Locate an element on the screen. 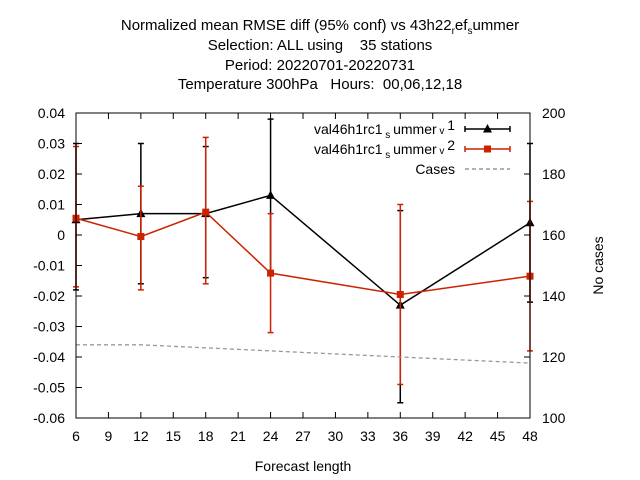 Image resolution: width=640 pixels, height=480 pixels. y2-tick-label: 200 is located at coordinates (554, 113).